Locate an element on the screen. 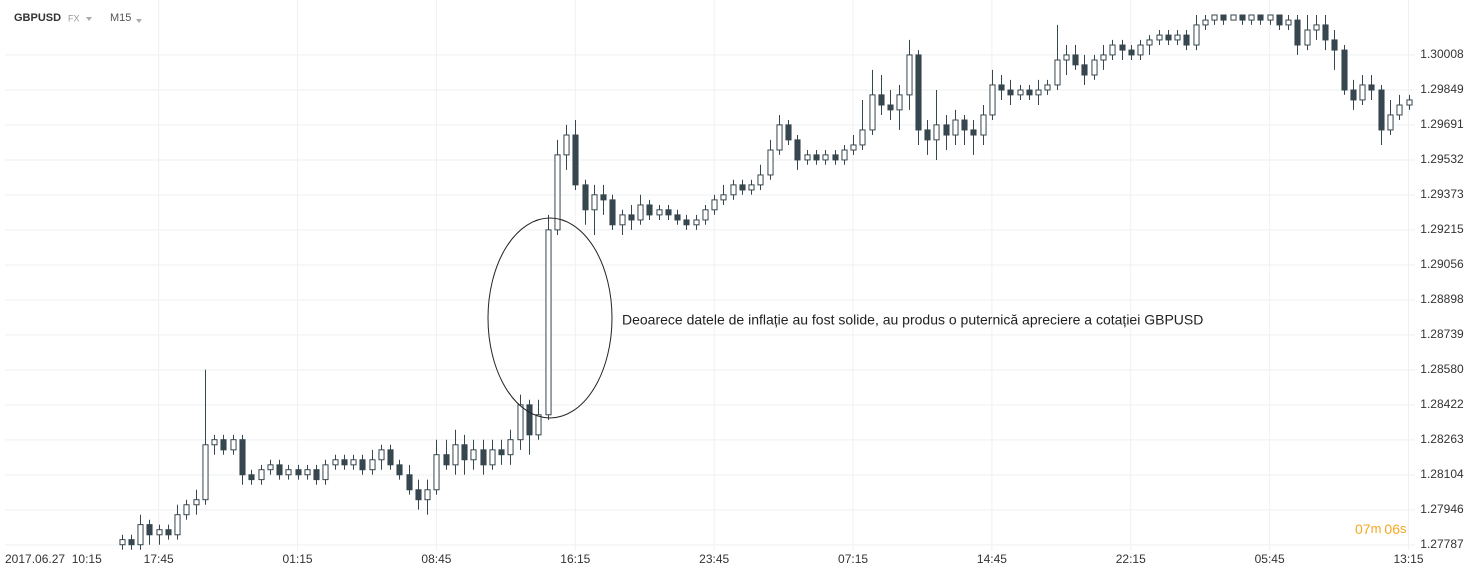 The height and width of the screenshot is (575, 1481). timeframe-dropdown is located at coordinates (139, 21).